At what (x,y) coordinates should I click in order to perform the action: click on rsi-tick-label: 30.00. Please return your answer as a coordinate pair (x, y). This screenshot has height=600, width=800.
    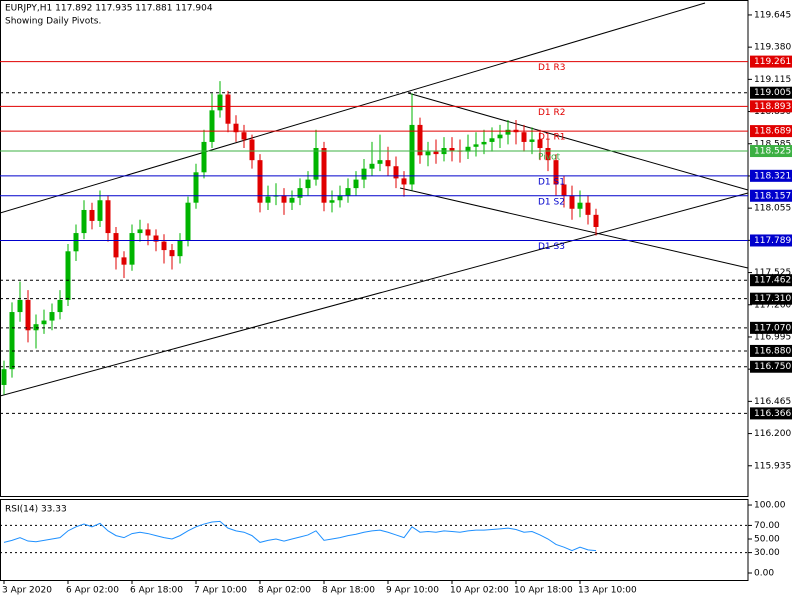
    Looking at the image, I should click on (767, 553).